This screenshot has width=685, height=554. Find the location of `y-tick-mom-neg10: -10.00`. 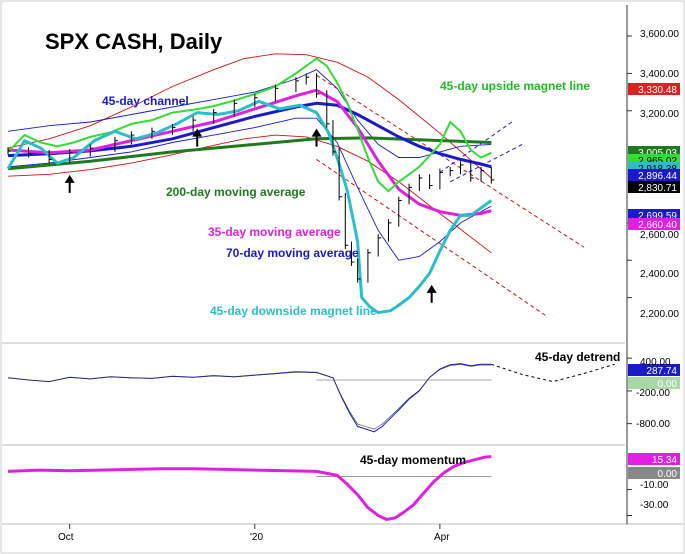

y-tick-mom-neg10: -10.00 is located at coordinates (654, 485).